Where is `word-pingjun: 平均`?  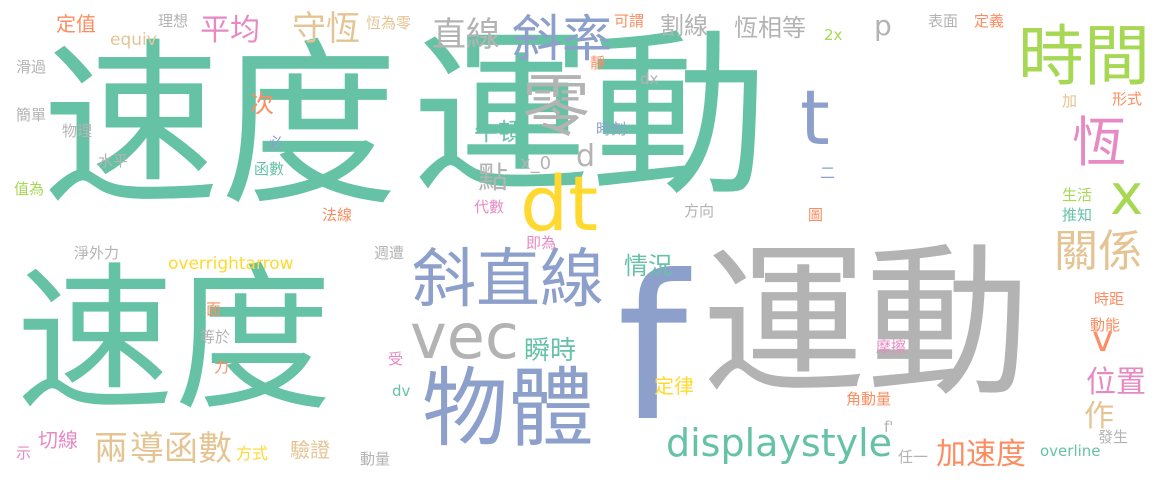
word-pingjun: 平均 is located at coordinates (230, 30).